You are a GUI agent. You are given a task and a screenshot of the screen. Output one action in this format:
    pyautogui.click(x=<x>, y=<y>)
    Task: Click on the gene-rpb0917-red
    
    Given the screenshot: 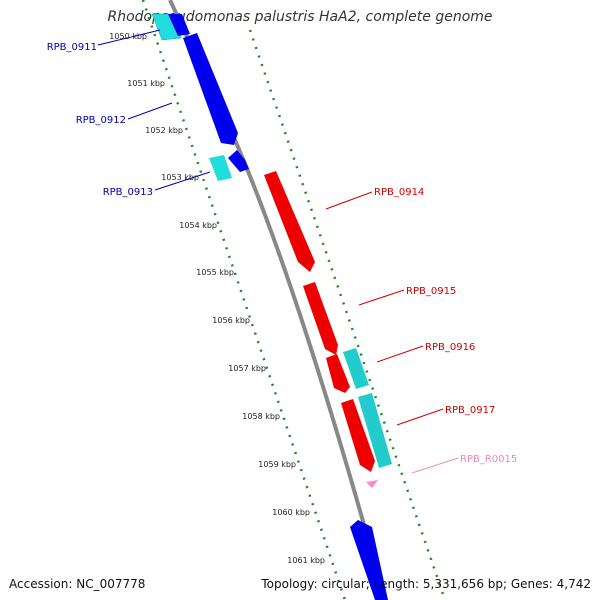 What is the action you would take?
    pyautogui.click(x=358, y=435)
    